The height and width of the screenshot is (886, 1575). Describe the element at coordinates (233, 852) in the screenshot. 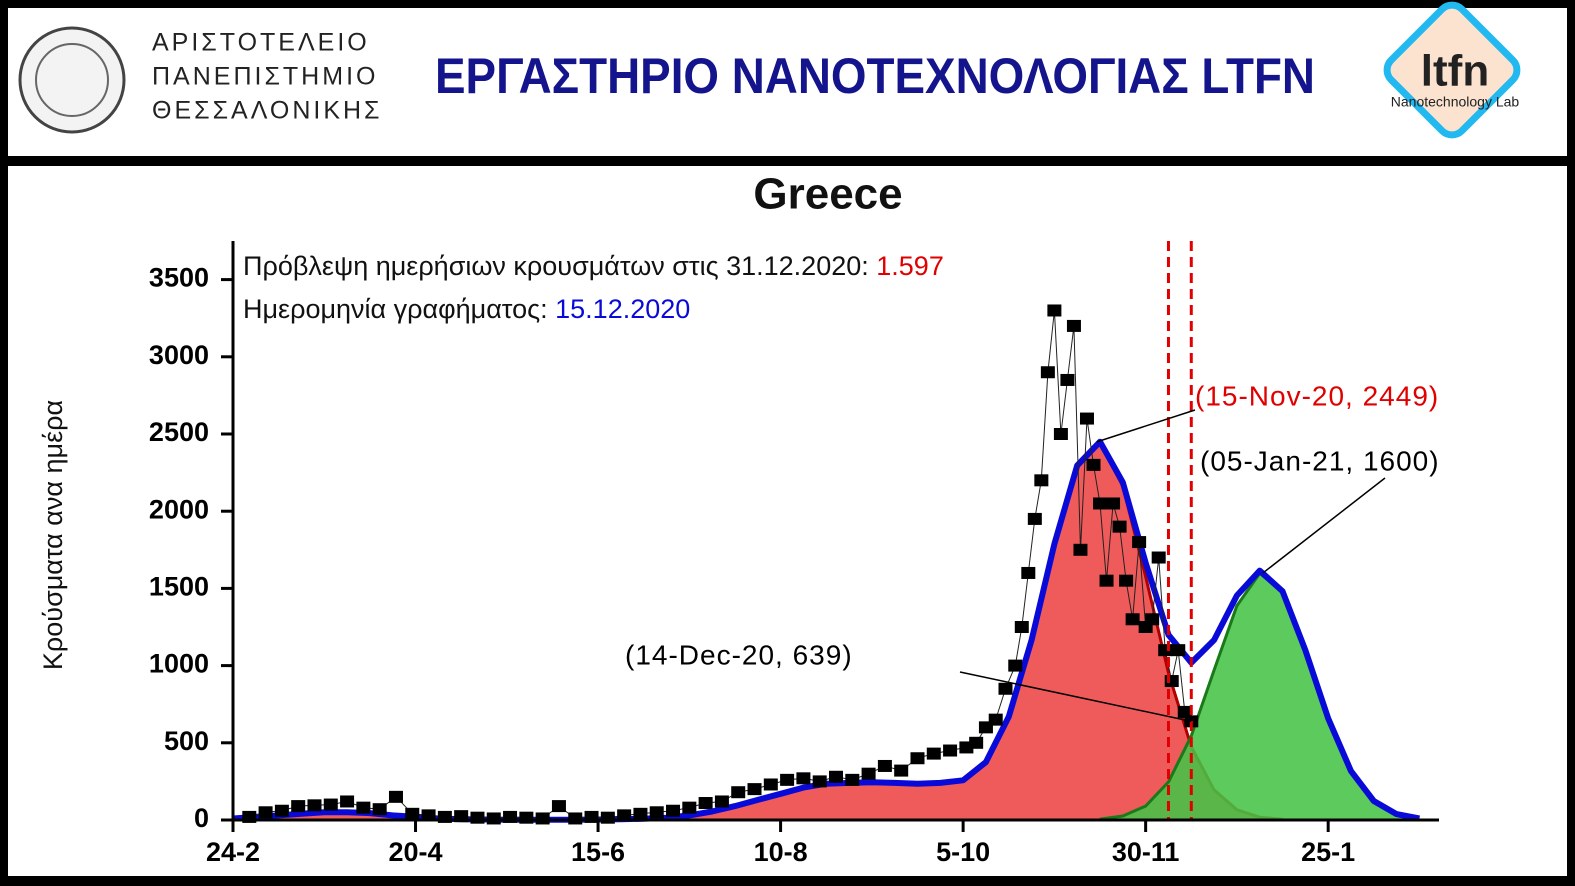

I see `x-tick-label: 24-2` at that location.